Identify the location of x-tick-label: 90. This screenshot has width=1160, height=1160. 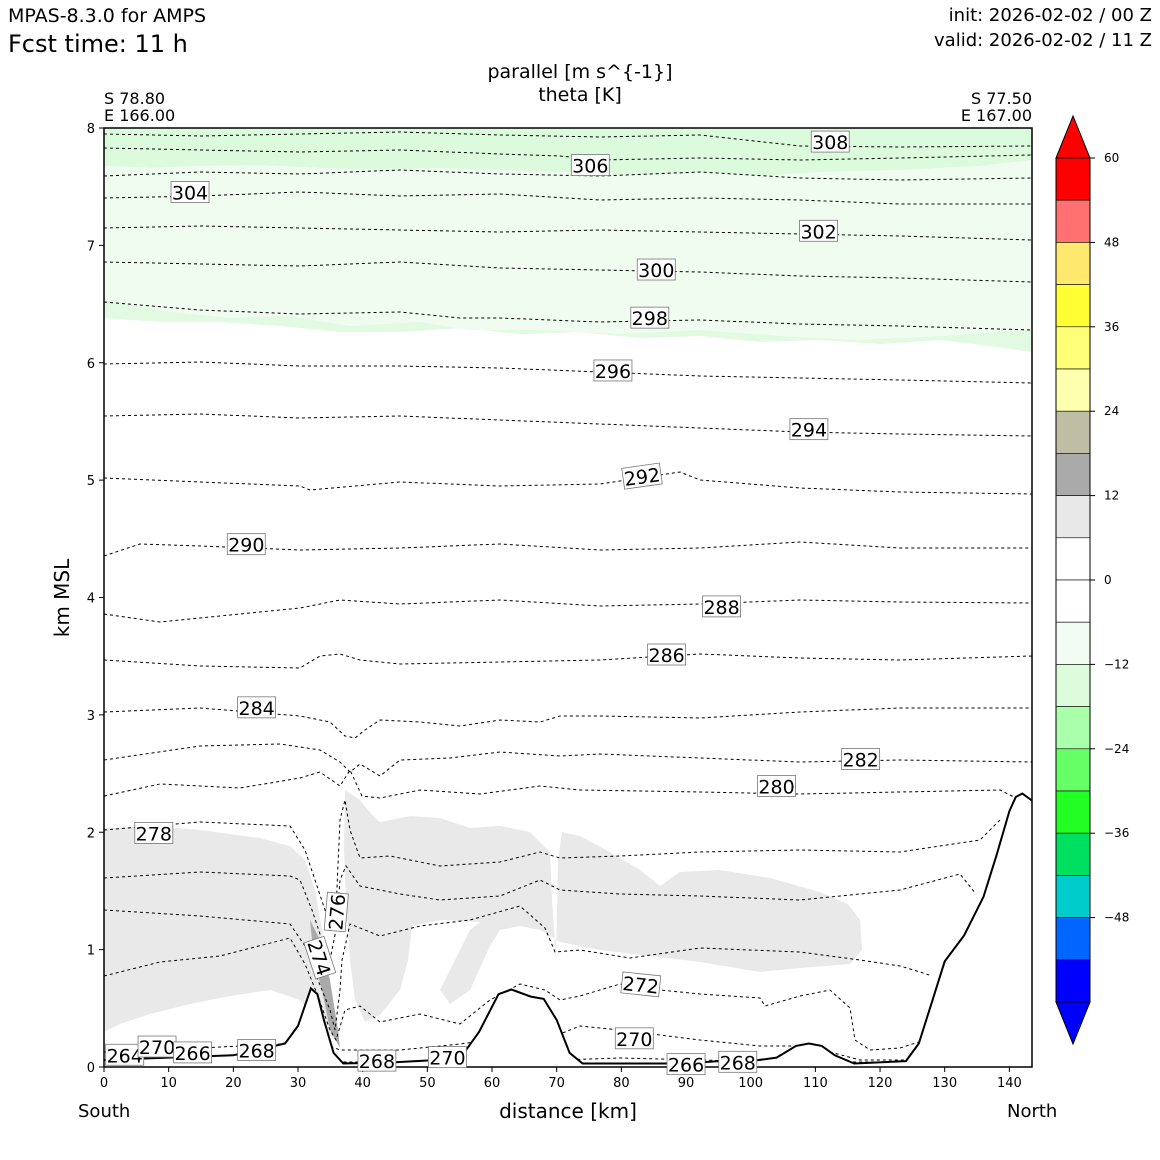
(686, 1083).